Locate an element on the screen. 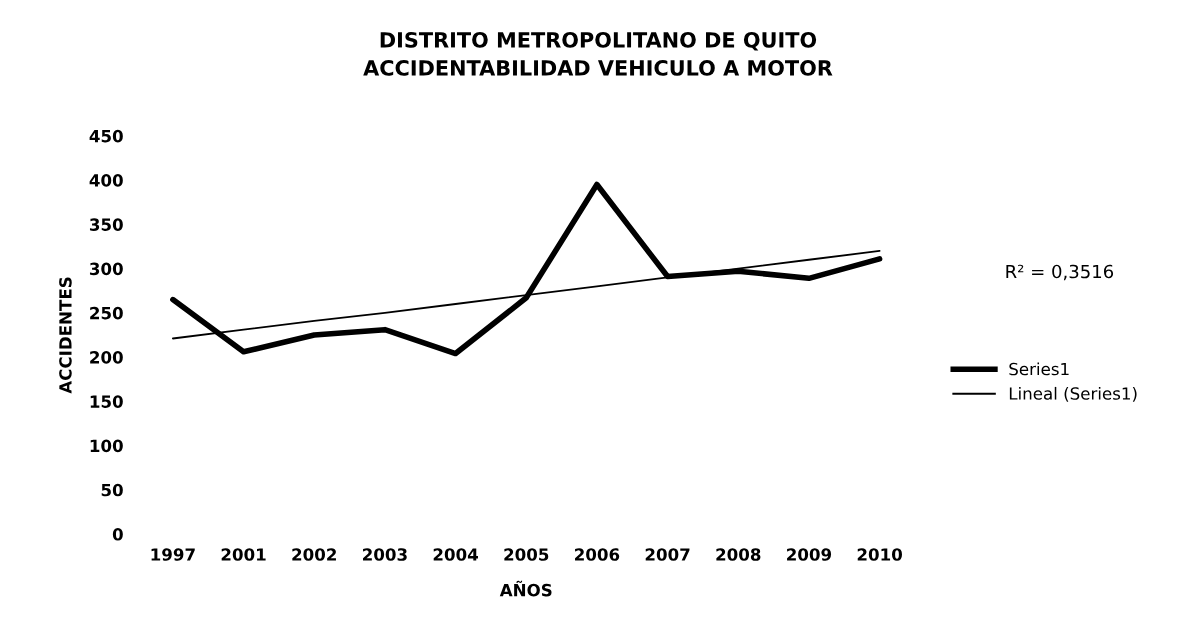 This screenshot has width=1196, height=632. x-axis-title: AÑOS is located at coordinates (525, 588).